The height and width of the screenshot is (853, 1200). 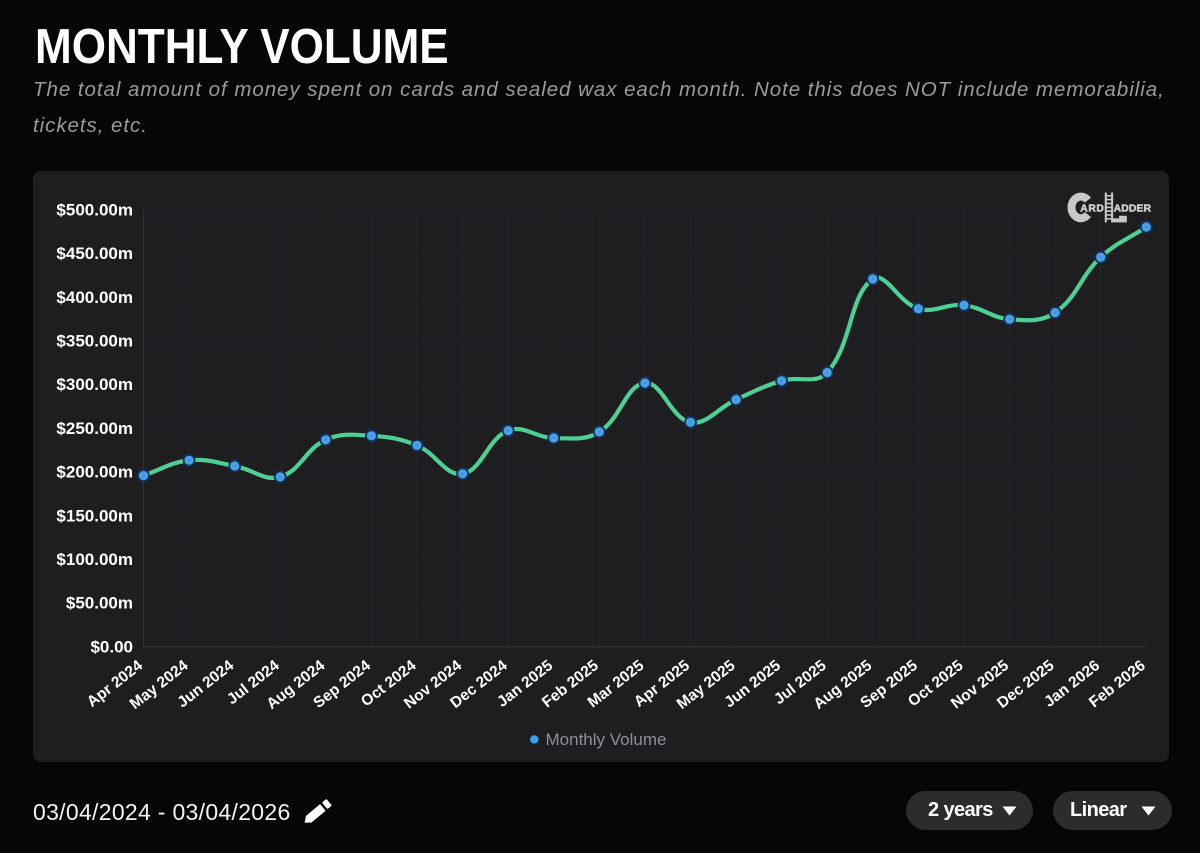 I want to click on svg-text: $350.00m, so click(x=94, y=341).